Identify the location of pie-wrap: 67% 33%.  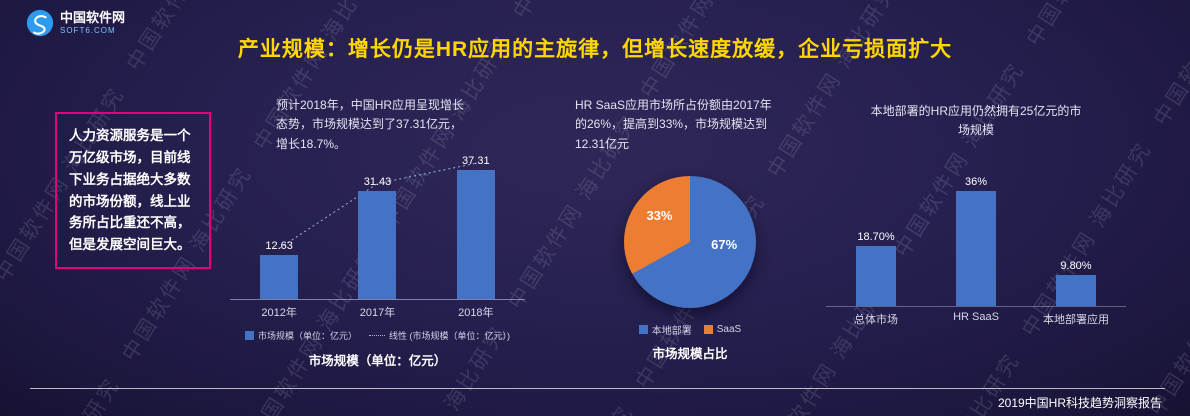
(690, 242).